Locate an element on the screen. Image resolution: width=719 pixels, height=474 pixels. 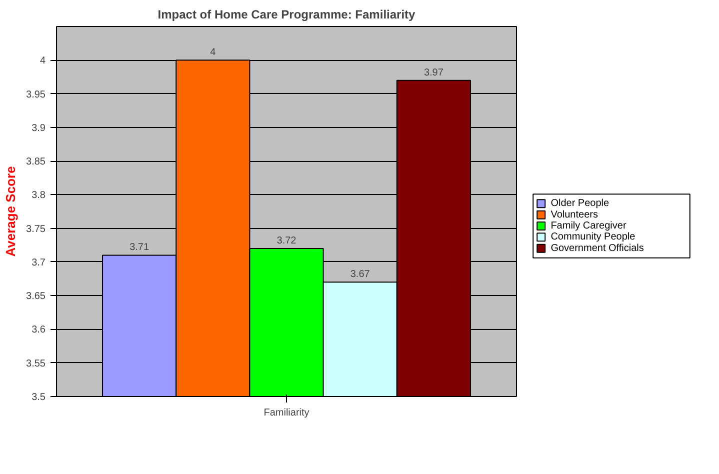
data-label: 3.72 is located at coordinates (286, 241).